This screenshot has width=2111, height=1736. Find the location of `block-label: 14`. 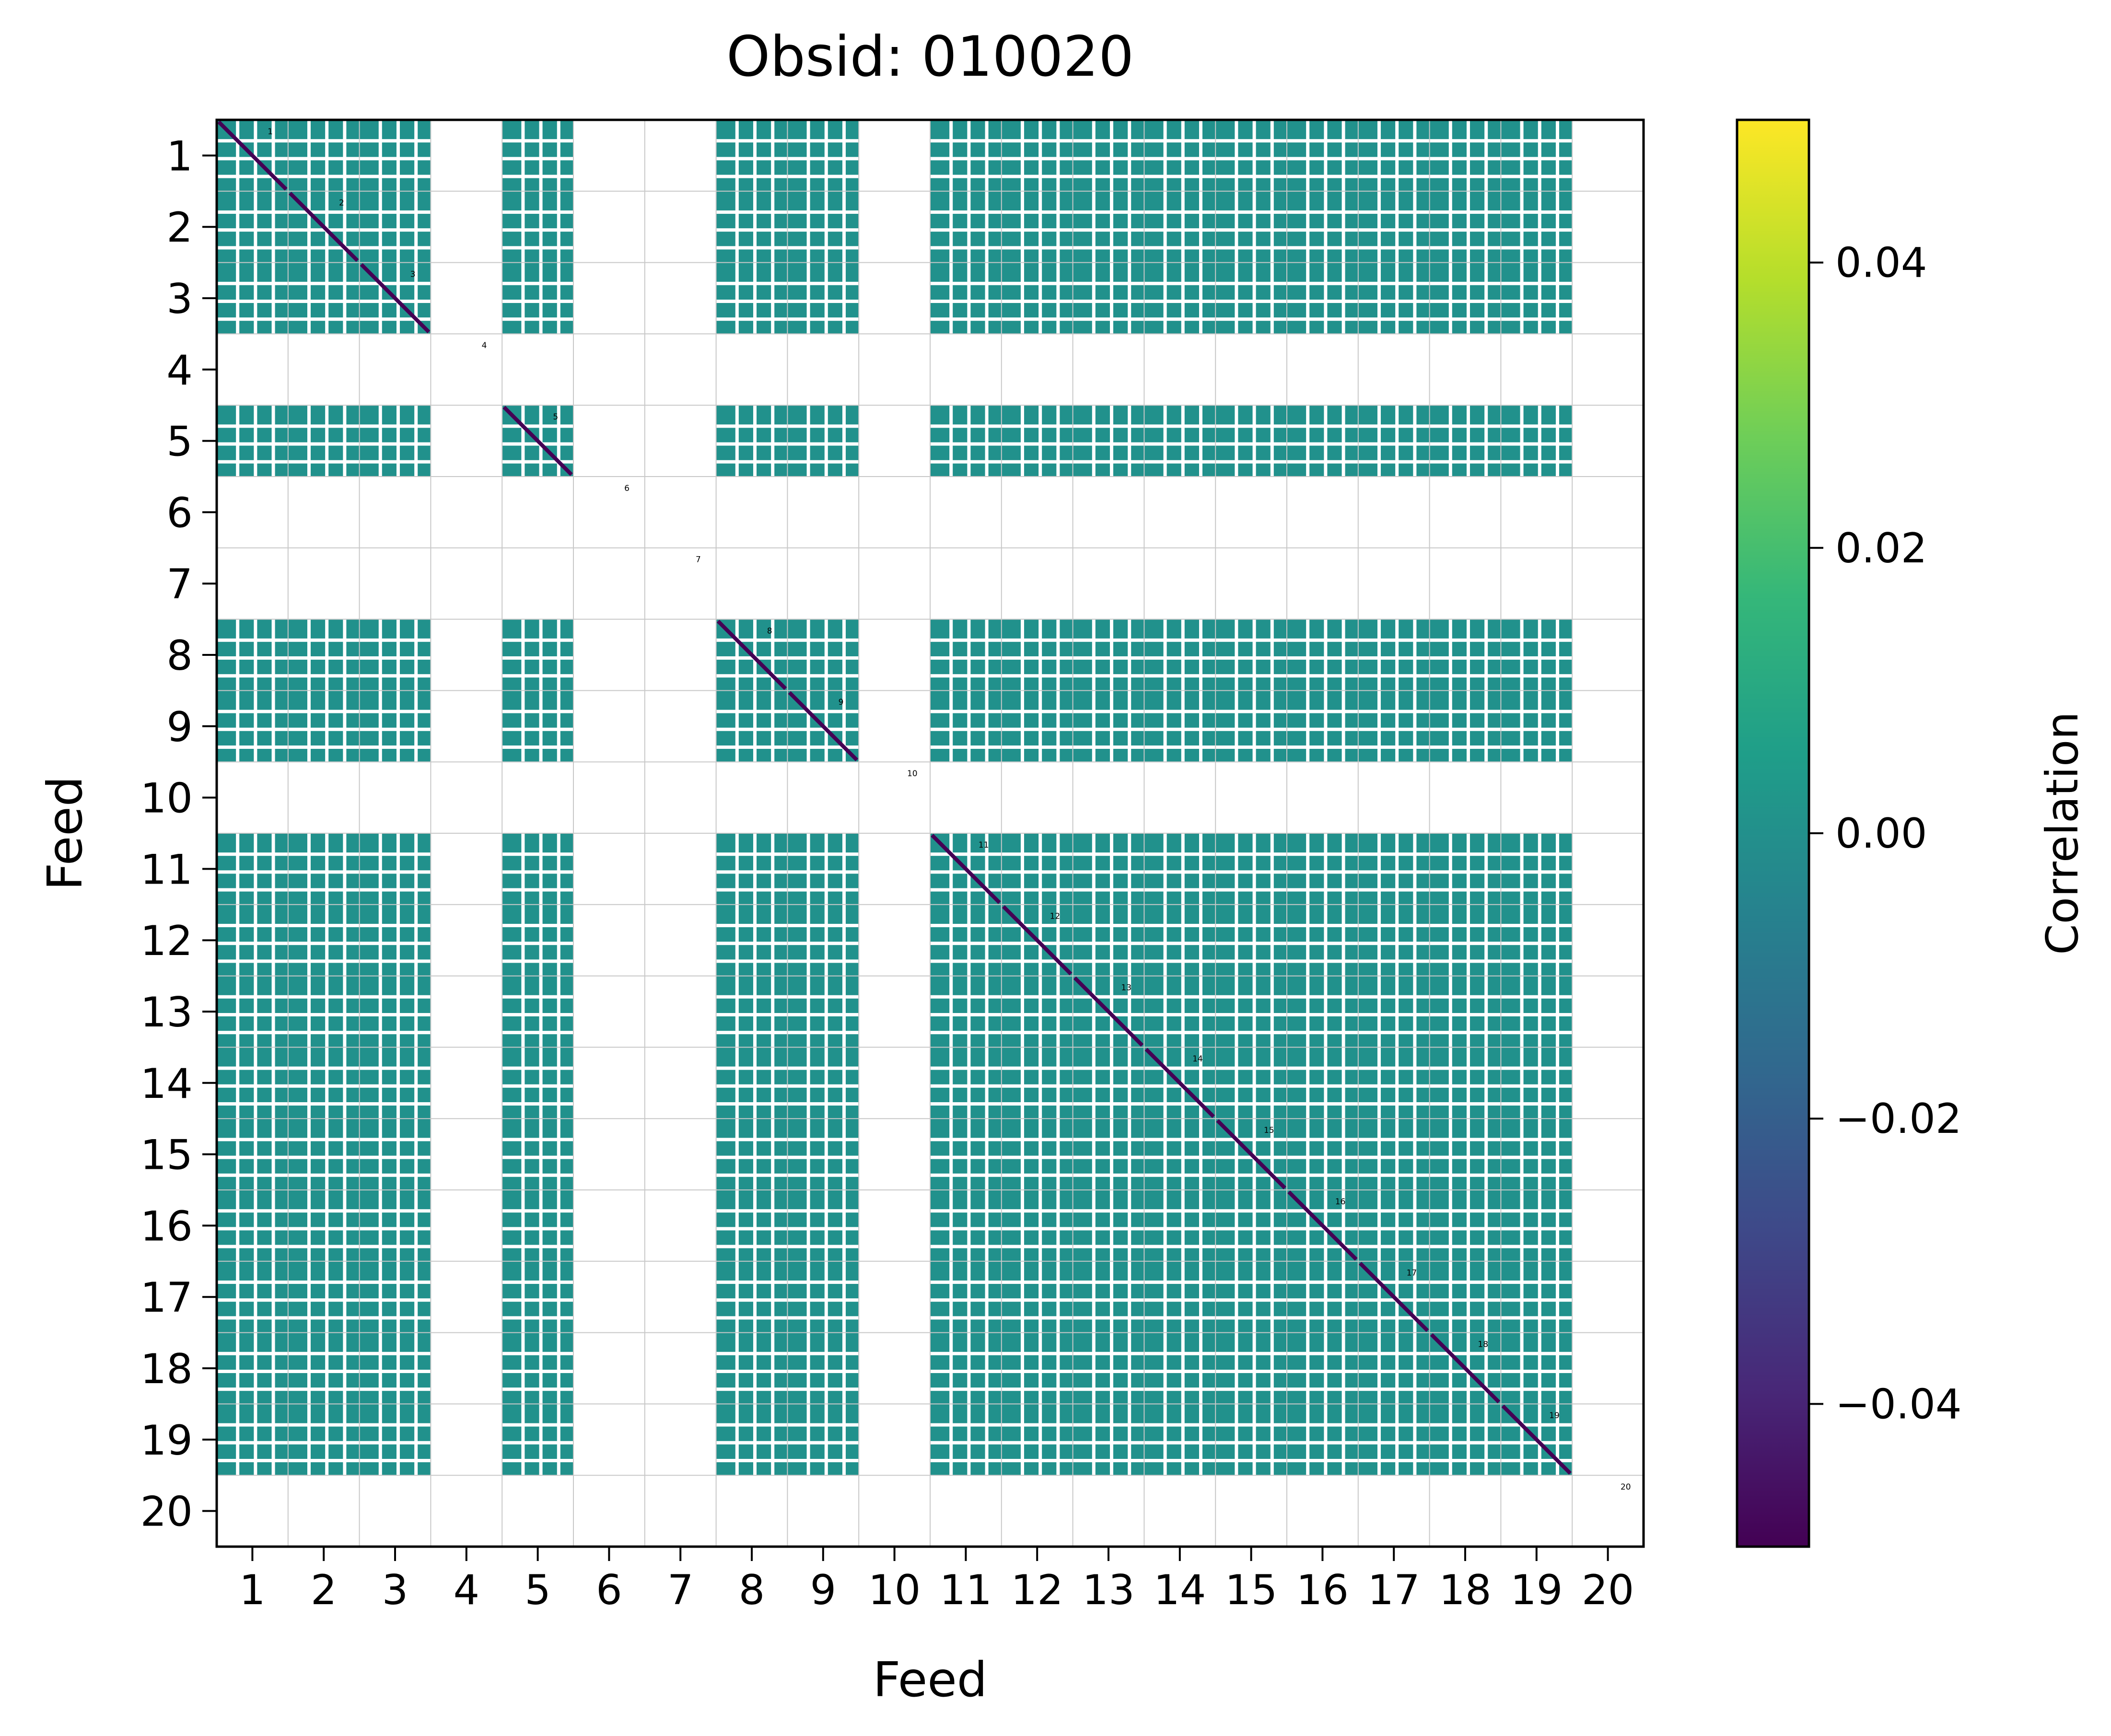

block-label: 14 is located at coordinates (1197, 1059).